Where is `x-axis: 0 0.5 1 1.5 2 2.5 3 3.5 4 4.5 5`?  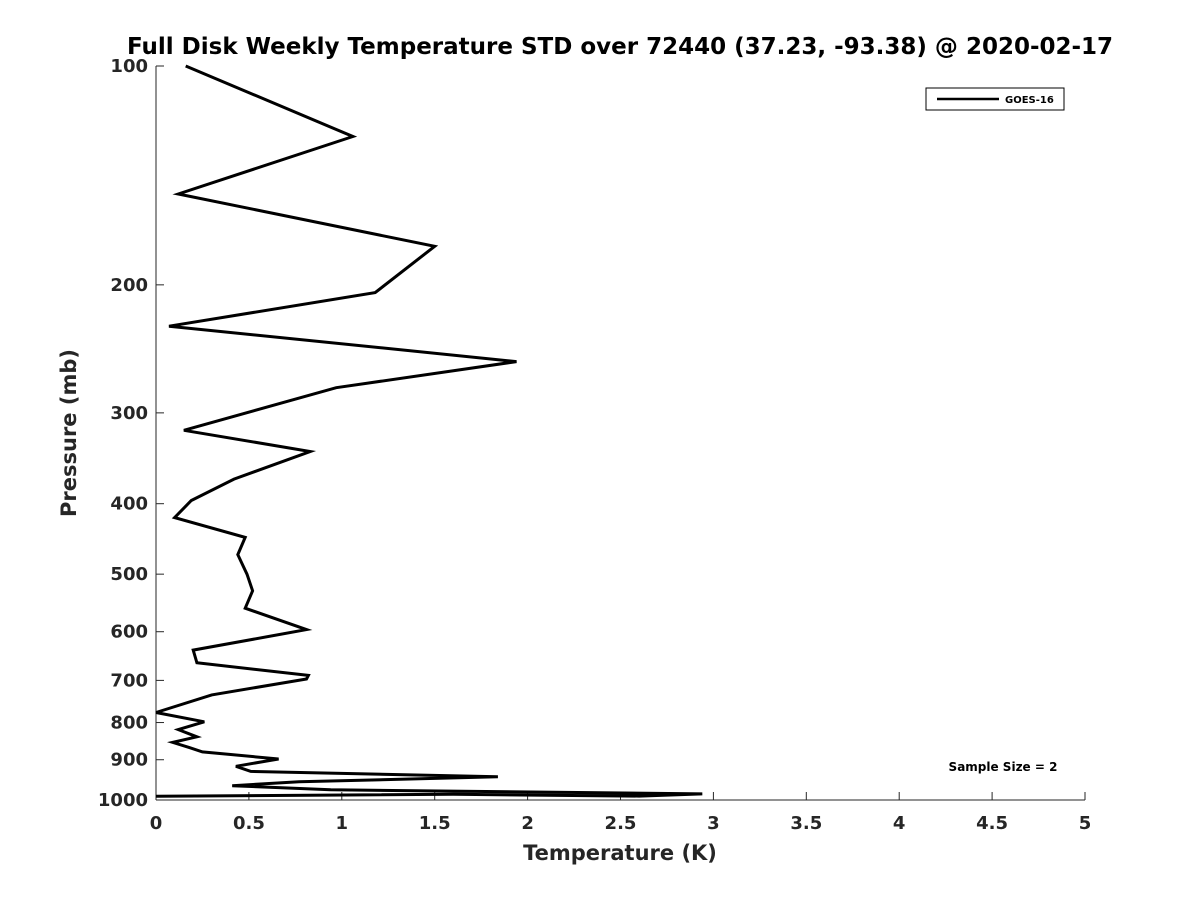 x-axis: 0 0.5 1 1.5 2 2.5 3 3.5 4 4.5 5 is located at coordinates (621, 813).